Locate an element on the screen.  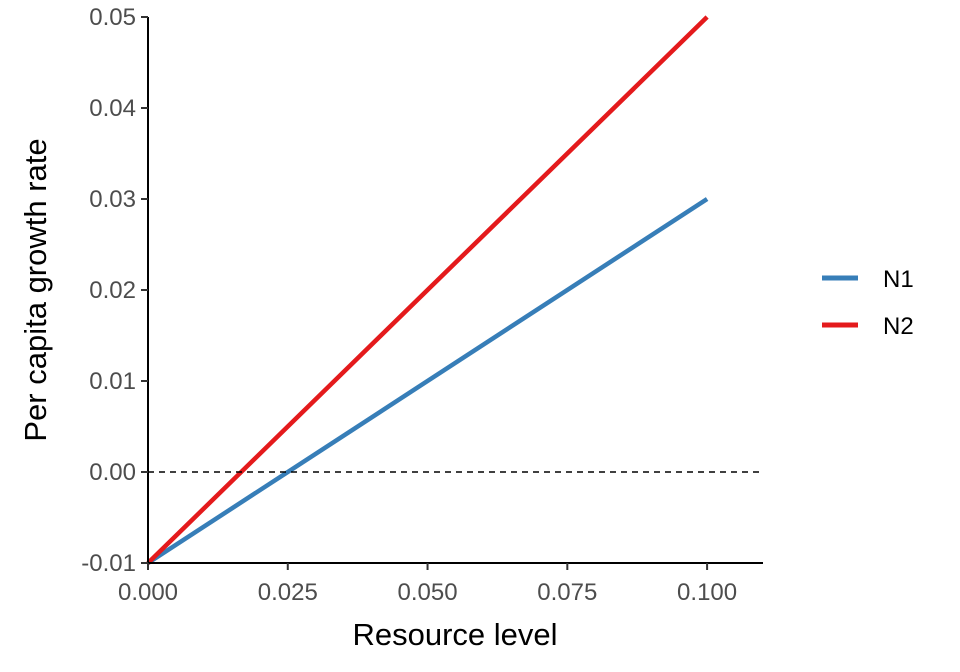
y-tick-label: 0.03 is located at coordinates (112, 199).